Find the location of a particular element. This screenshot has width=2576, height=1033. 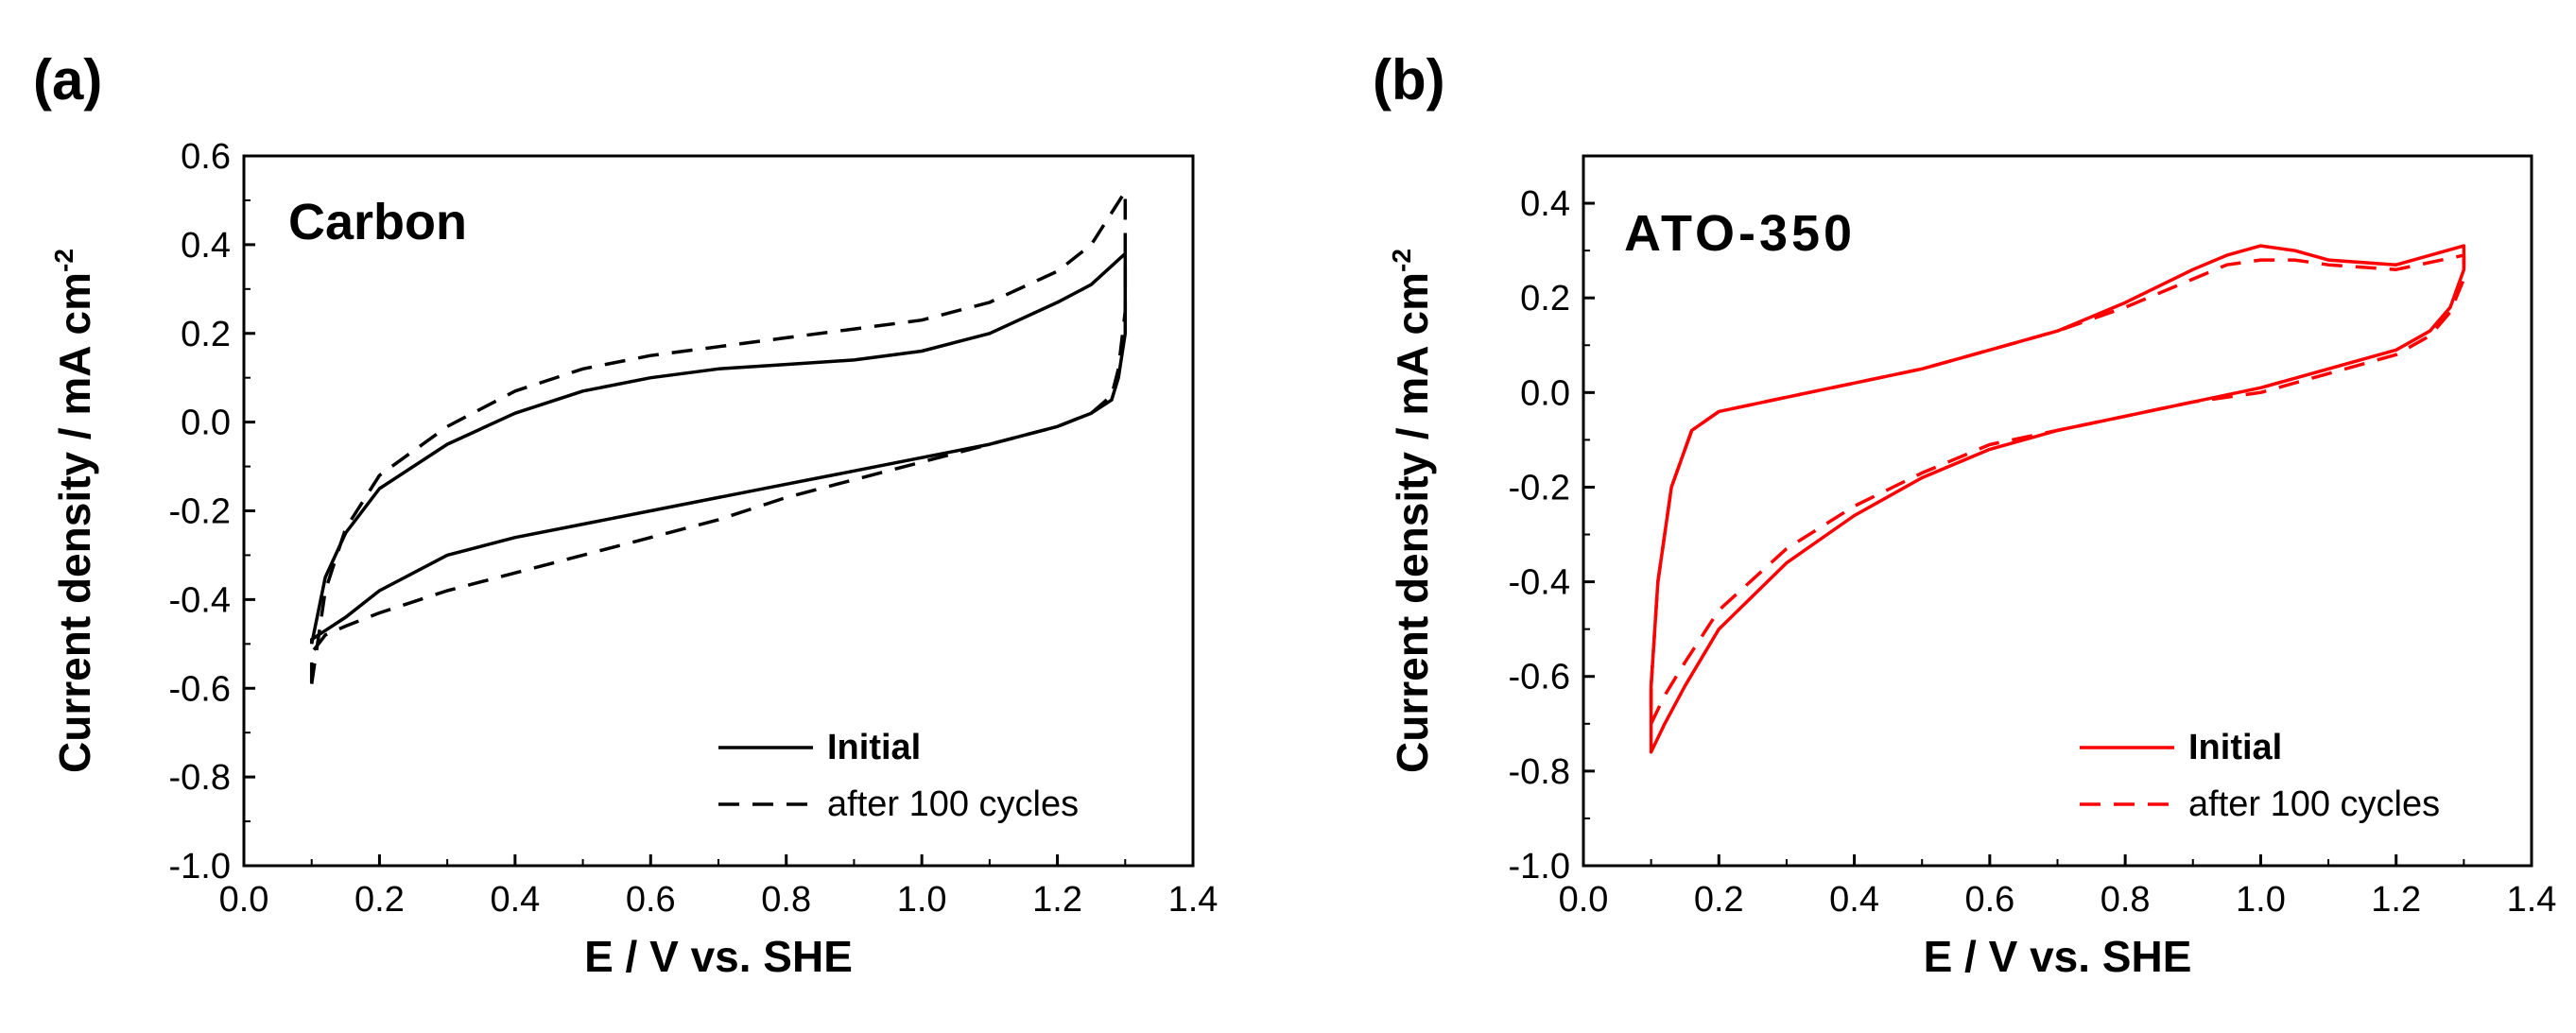

panel-label: (a) is located at coordinates (67, 80).